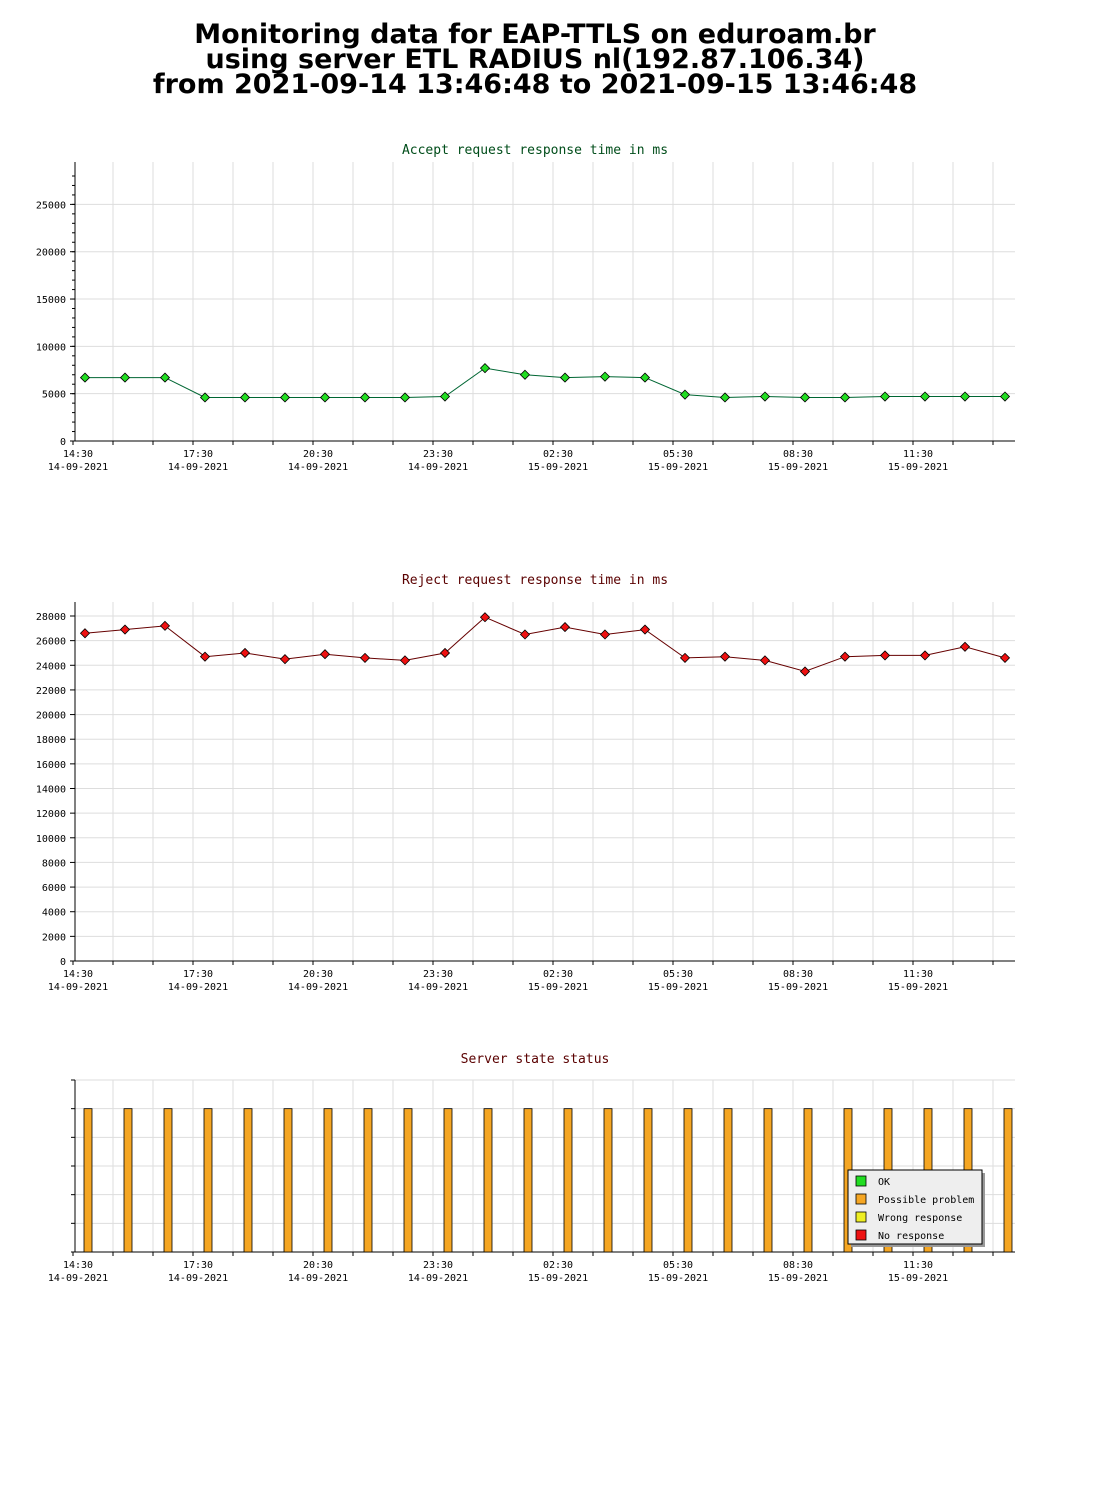 This screenshot has height=1500, width=1100. What do you see at coordinates (911, 1236) in the screenshot?
I see `legend-label: No response` at bounding box center [911, 1236].